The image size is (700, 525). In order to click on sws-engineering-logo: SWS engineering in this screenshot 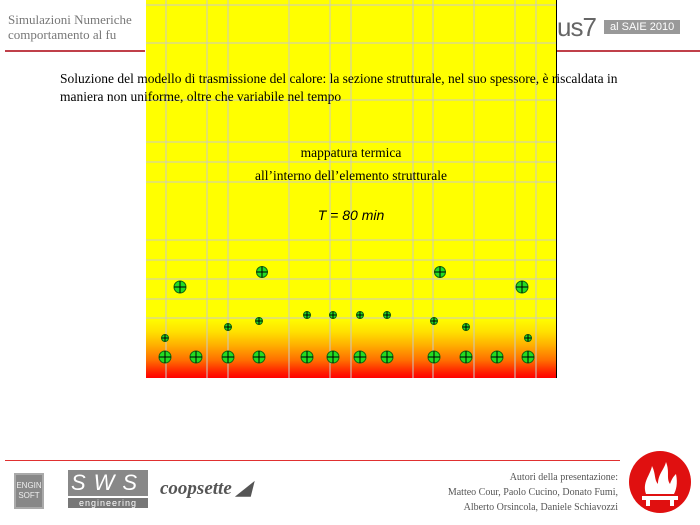, I will do `click(108, 489)`.